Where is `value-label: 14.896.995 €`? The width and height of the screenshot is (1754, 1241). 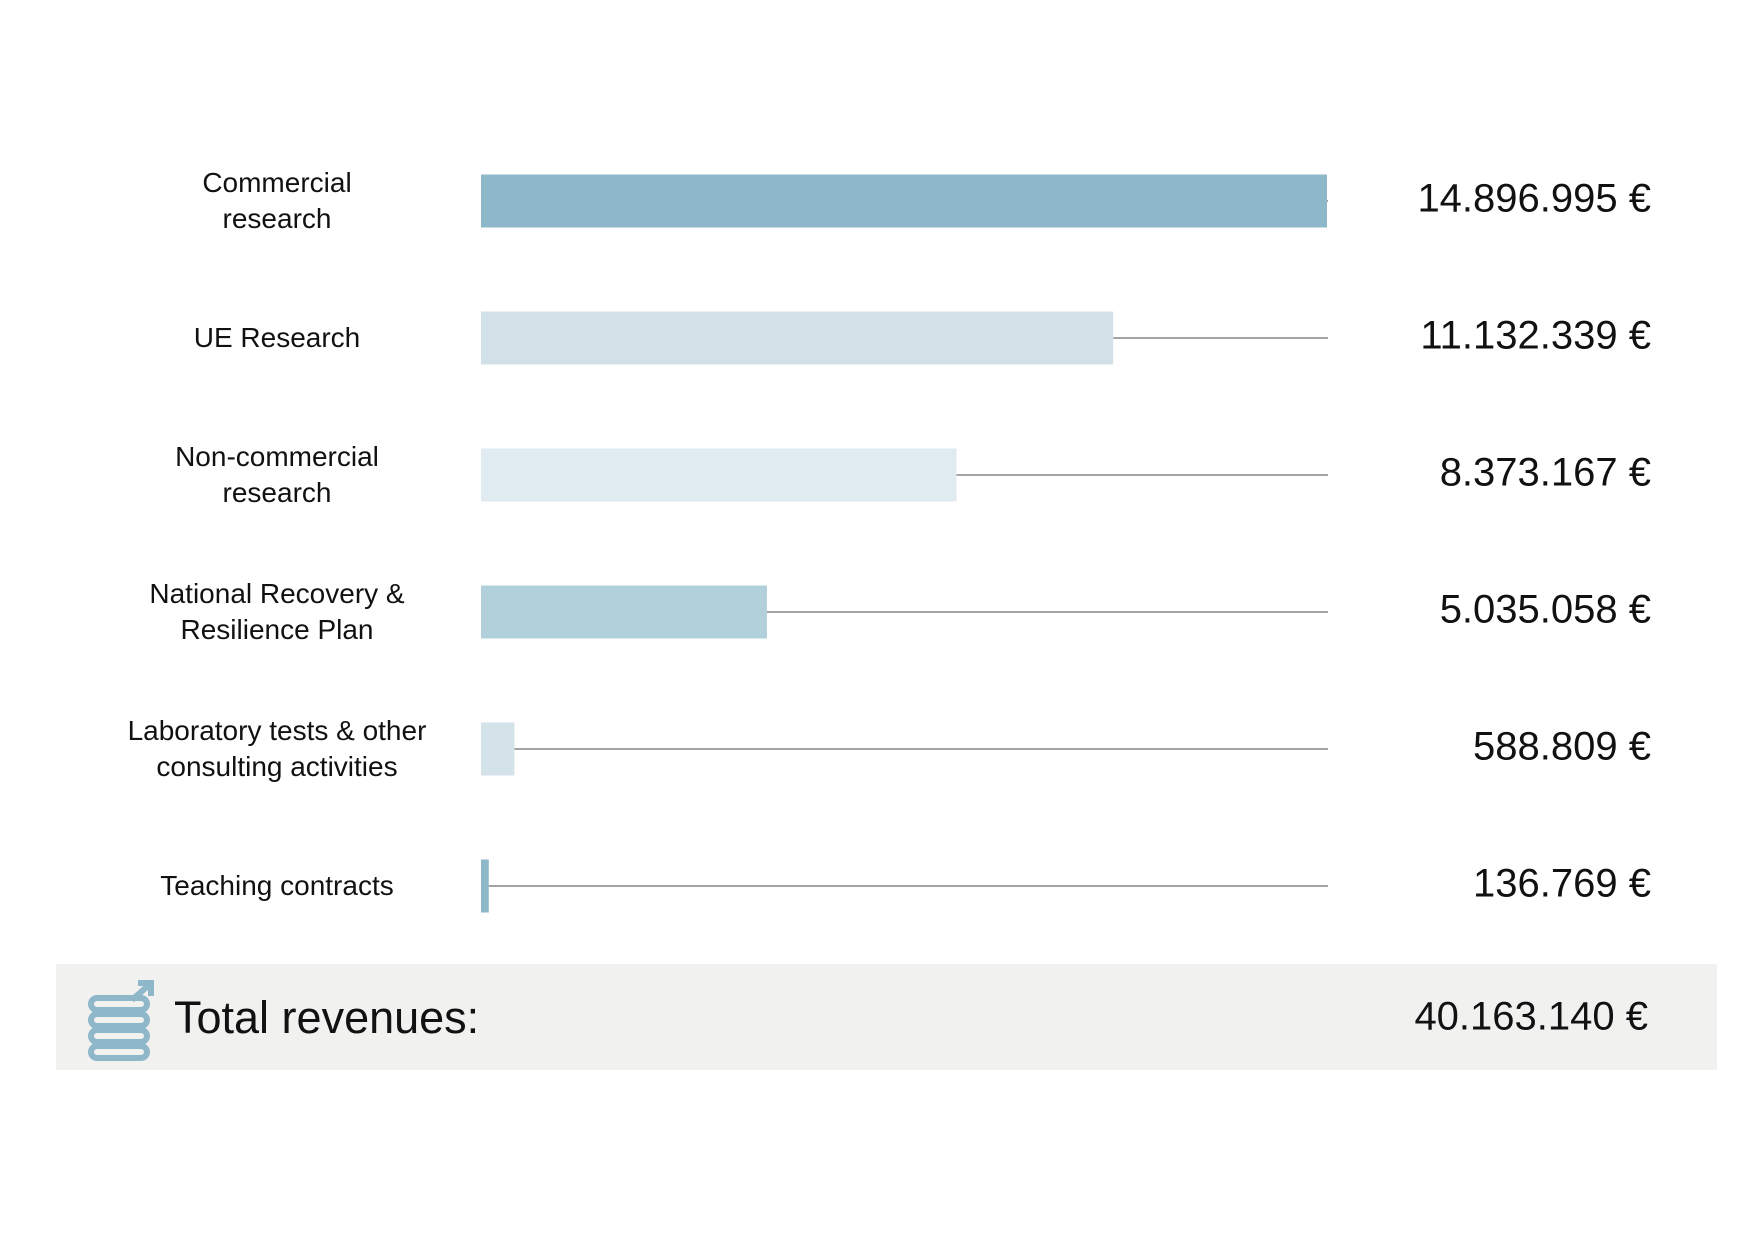
value-label: 14.896.995 € is located at coordinates (1534, 199).